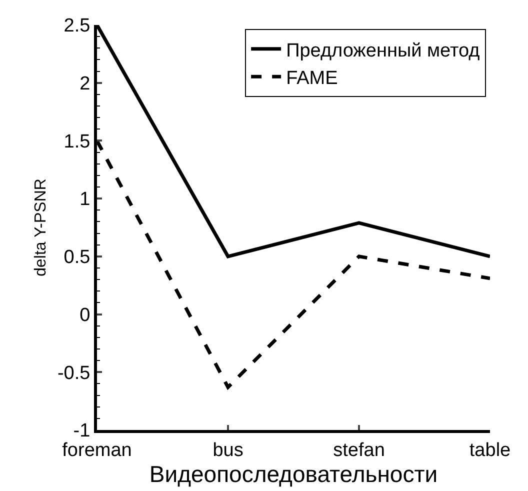 The height and width of the screenshot is (491, 528). What do you see at coordinates (490, 450) in the screenshot?
I see `x-tick-label: table` at bounding box center [490, 450].